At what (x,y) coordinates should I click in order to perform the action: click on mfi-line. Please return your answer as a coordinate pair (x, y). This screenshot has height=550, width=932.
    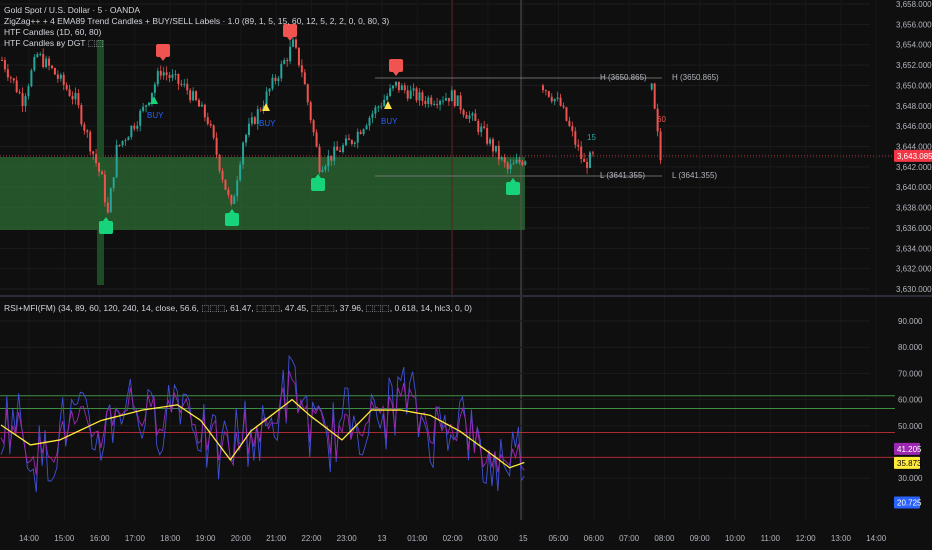
    Looking at the image, I should click on (262, 423).